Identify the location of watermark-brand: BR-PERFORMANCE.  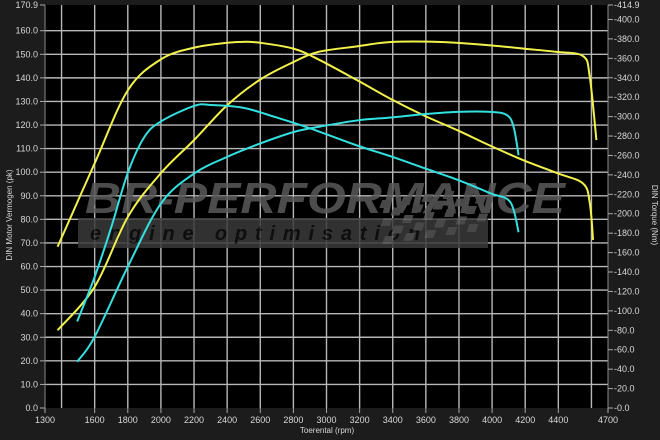
(326, 198).